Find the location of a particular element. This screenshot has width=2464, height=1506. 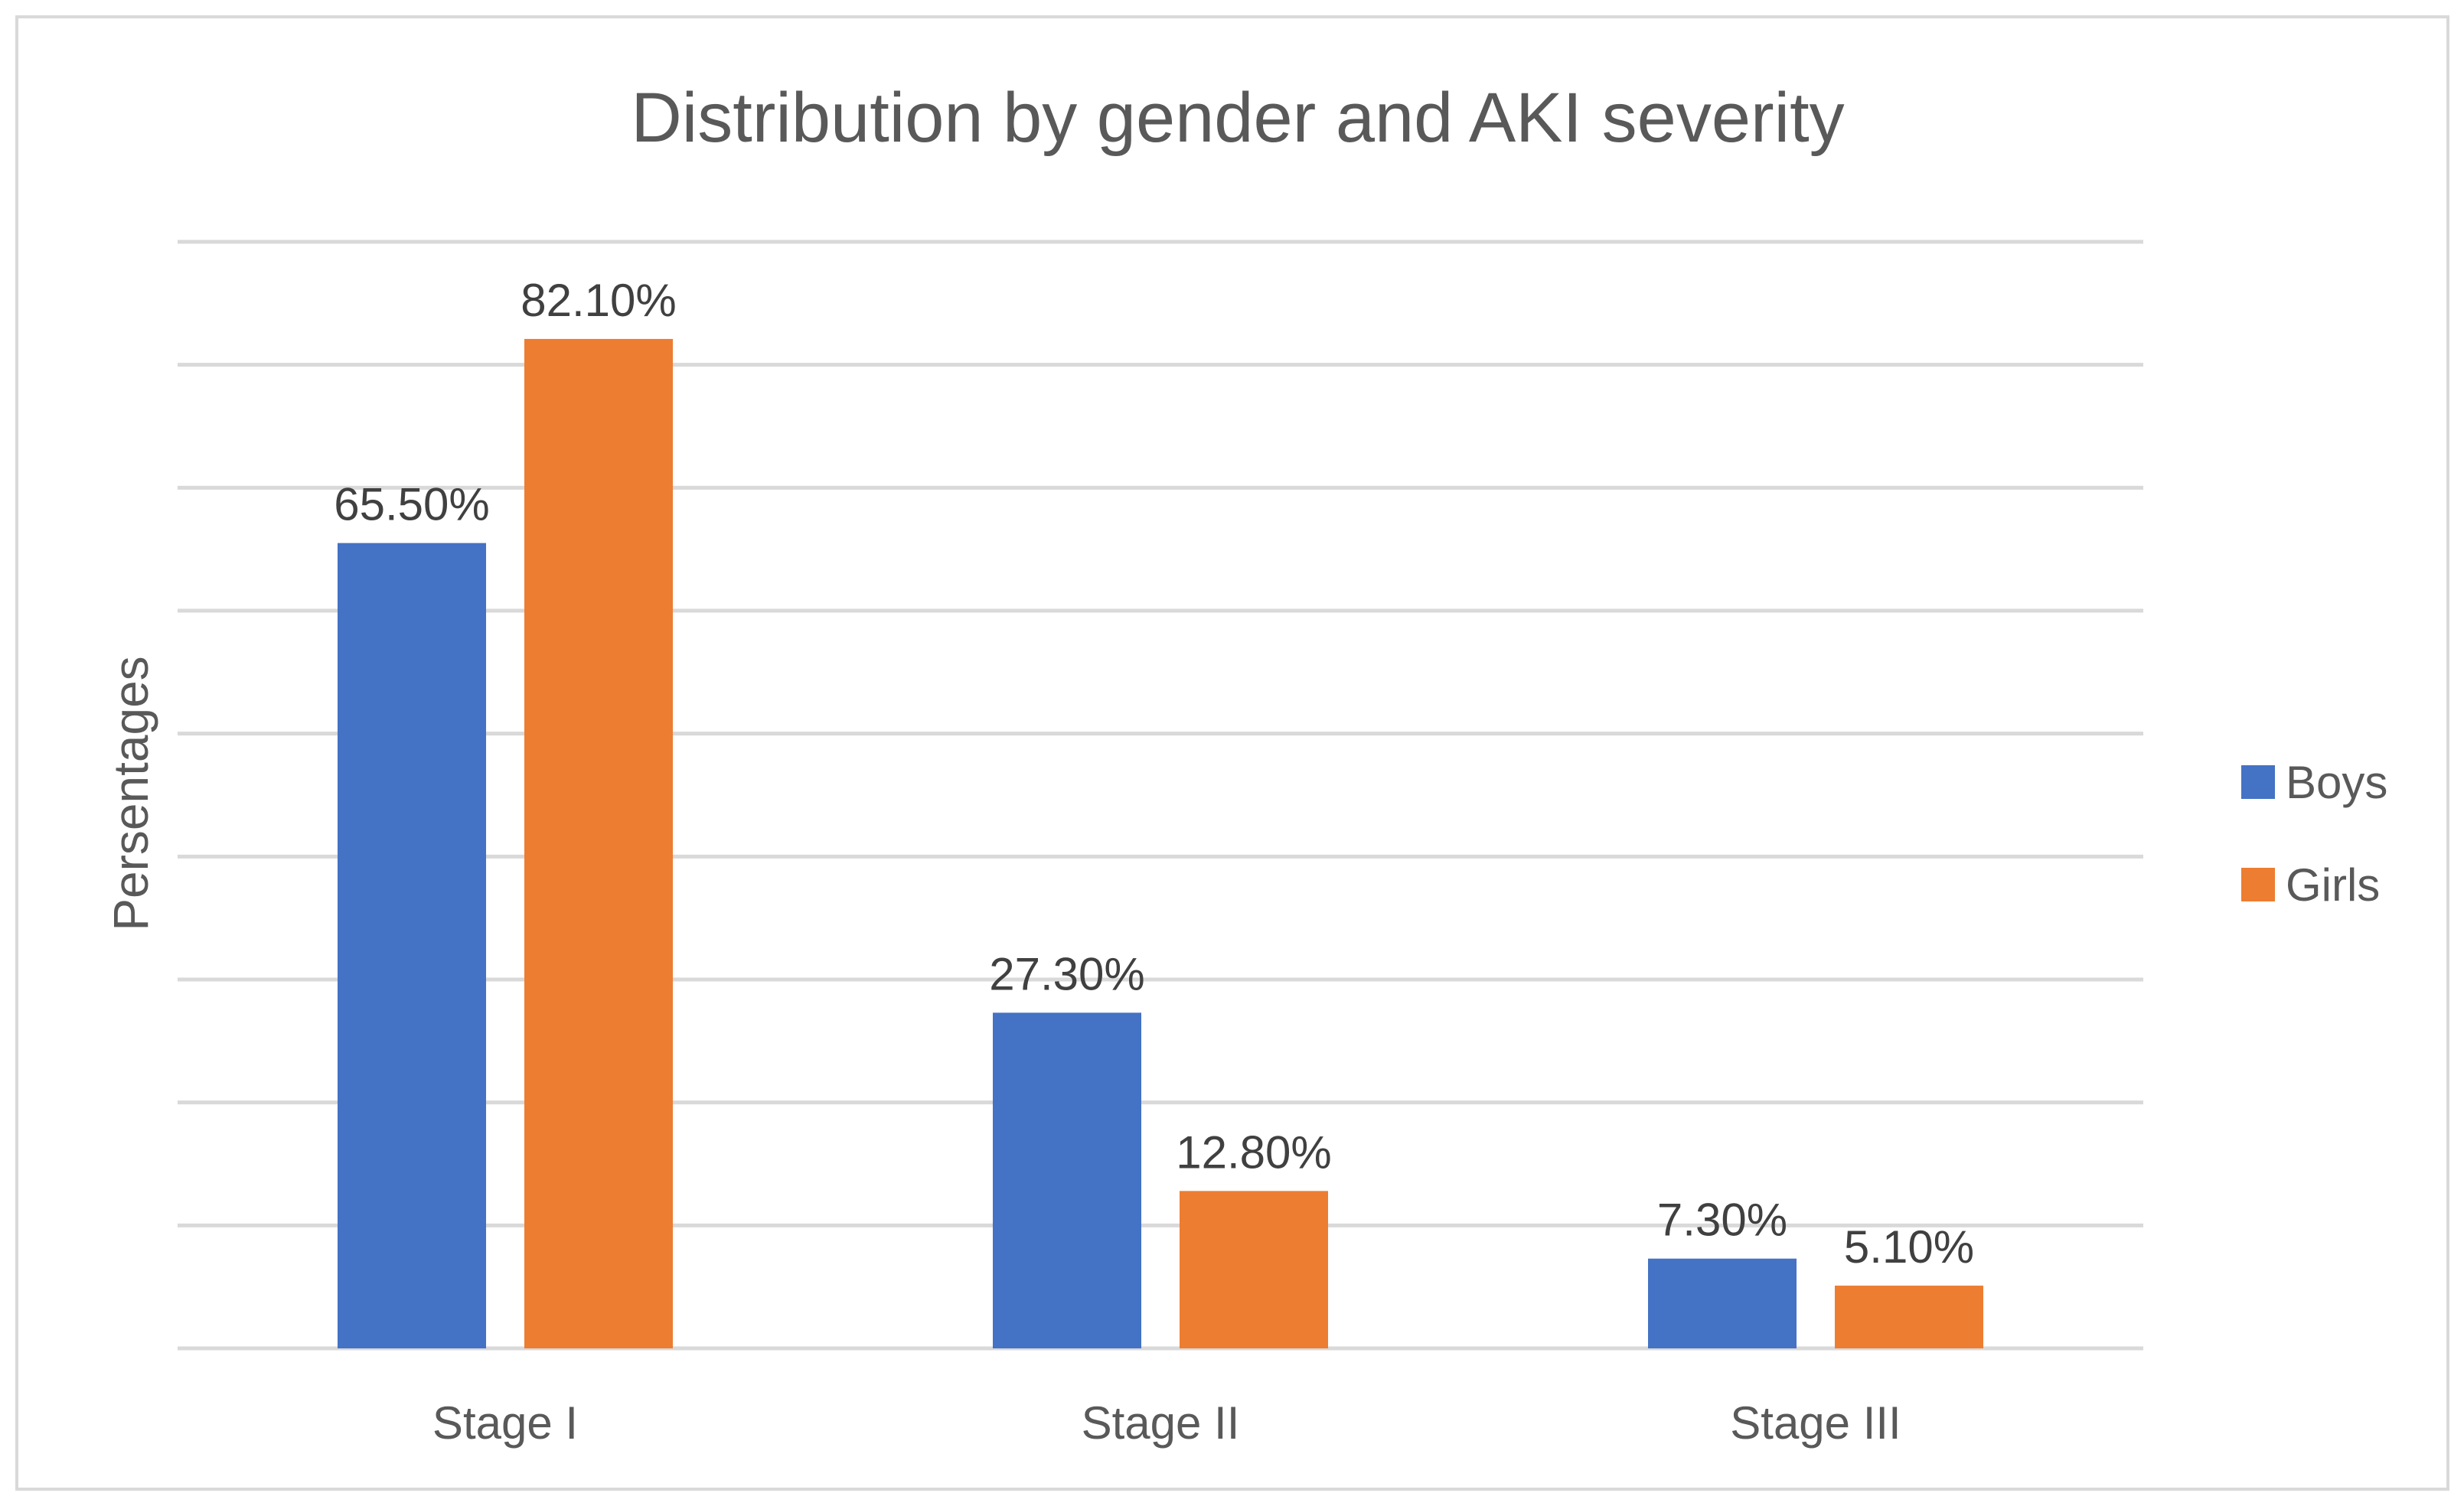

data-label-girls-stage-ii: 12.80% is located at coordinates (1254, 1152).